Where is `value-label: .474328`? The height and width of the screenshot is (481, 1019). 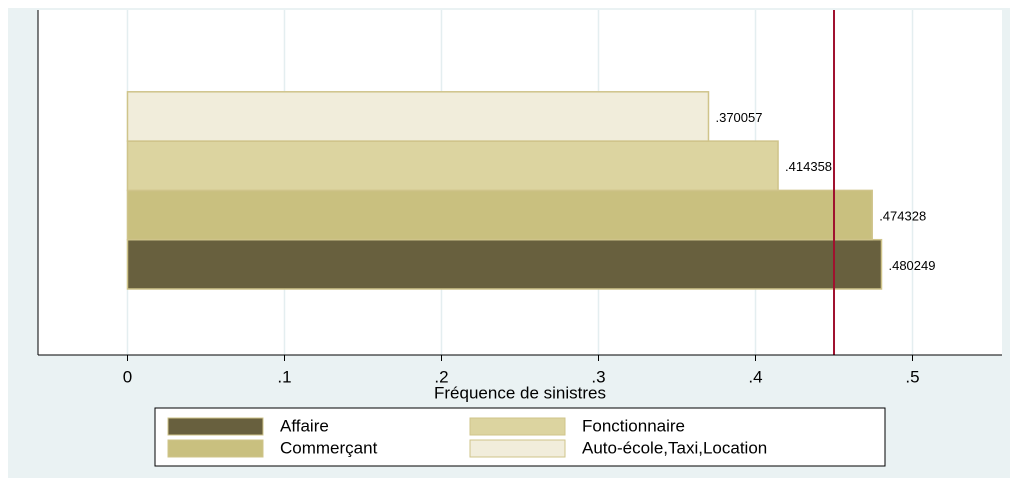
value-label: .474328 is located at coordinates (902, 215).